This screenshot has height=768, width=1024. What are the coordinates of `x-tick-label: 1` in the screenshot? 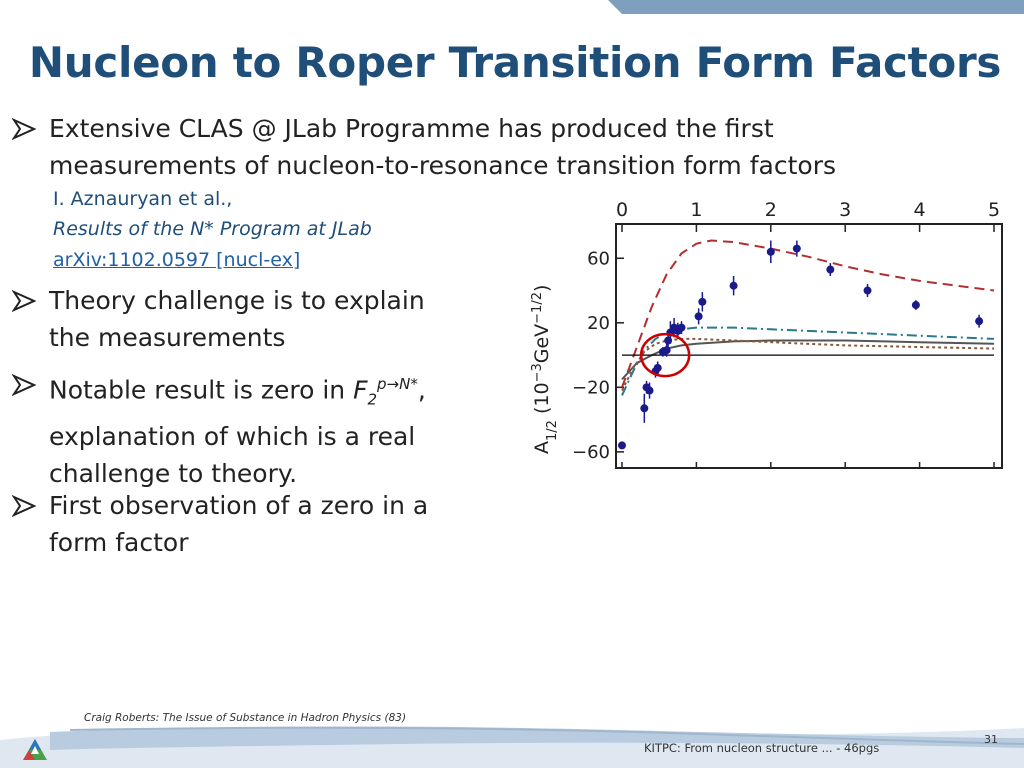 It's located at (696, 210).